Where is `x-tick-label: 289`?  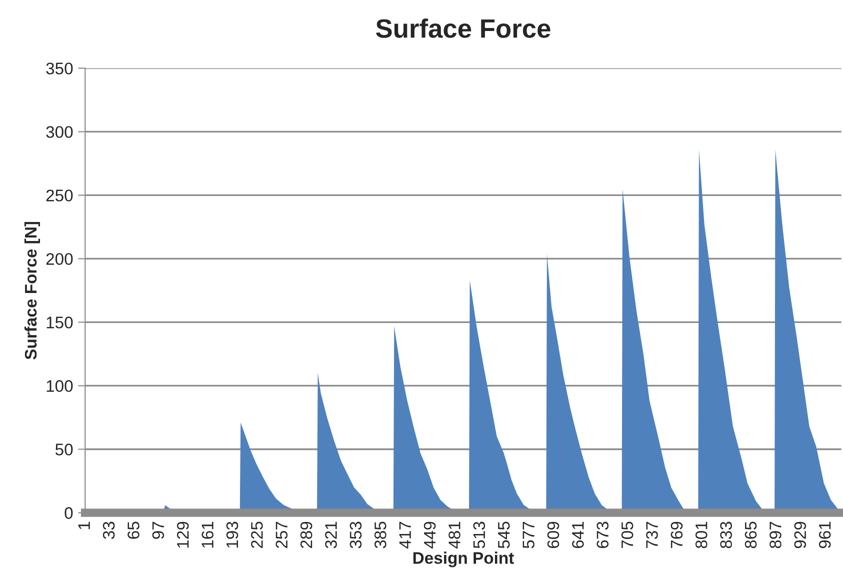 x-tick-label: 289 is located at coordinates (306, 535).